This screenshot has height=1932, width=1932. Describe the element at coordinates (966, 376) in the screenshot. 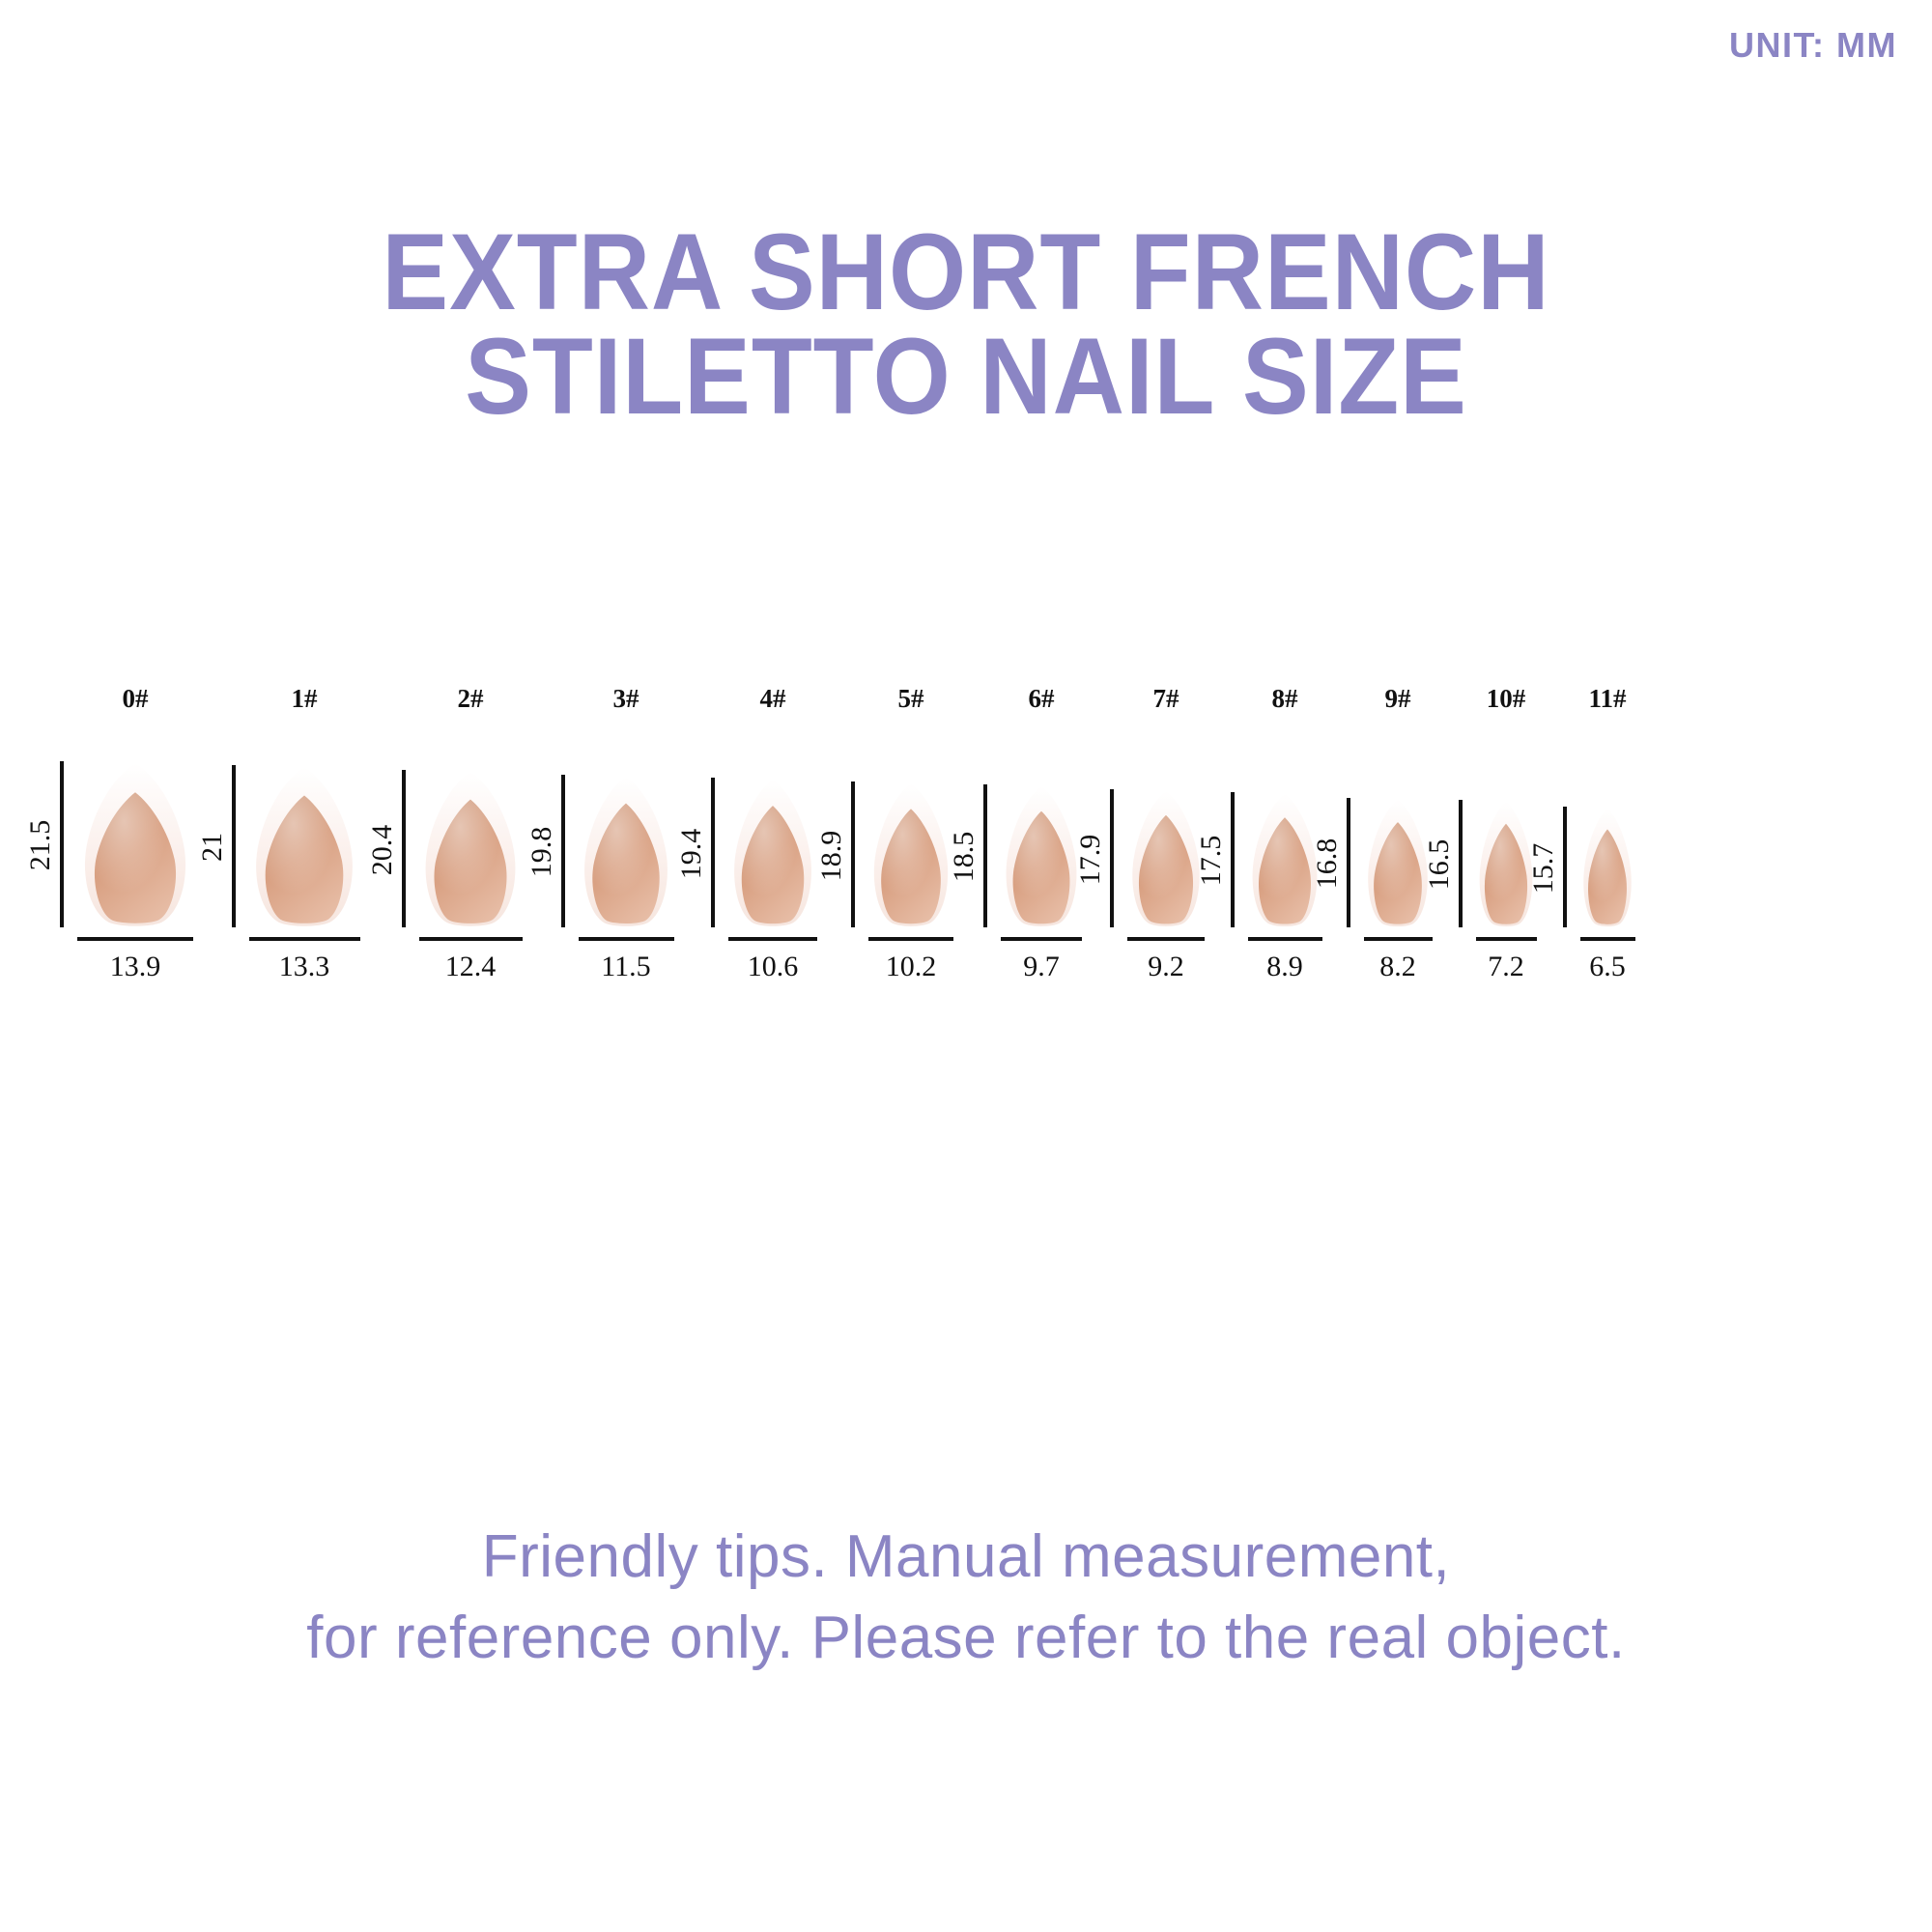

I see `page-title-line-2: STILETTO NAIL SIZE` at that location.